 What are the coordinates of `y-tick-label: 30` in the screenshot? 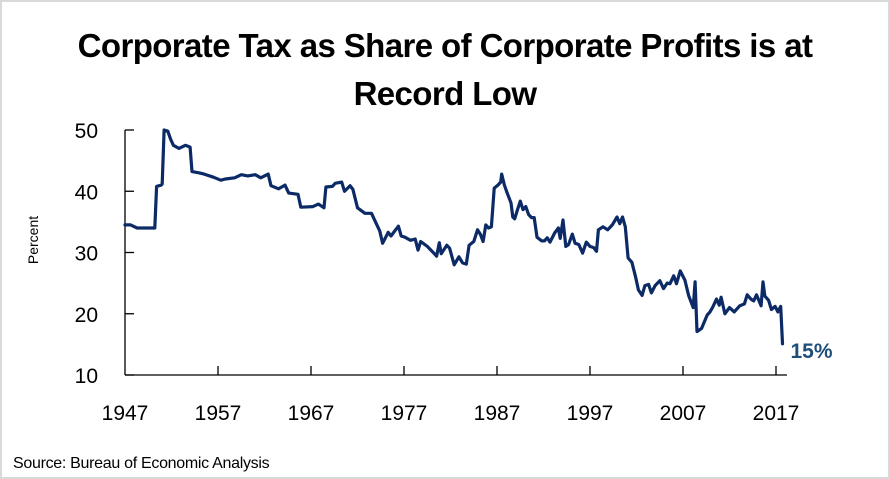 It's located at (86, 254).